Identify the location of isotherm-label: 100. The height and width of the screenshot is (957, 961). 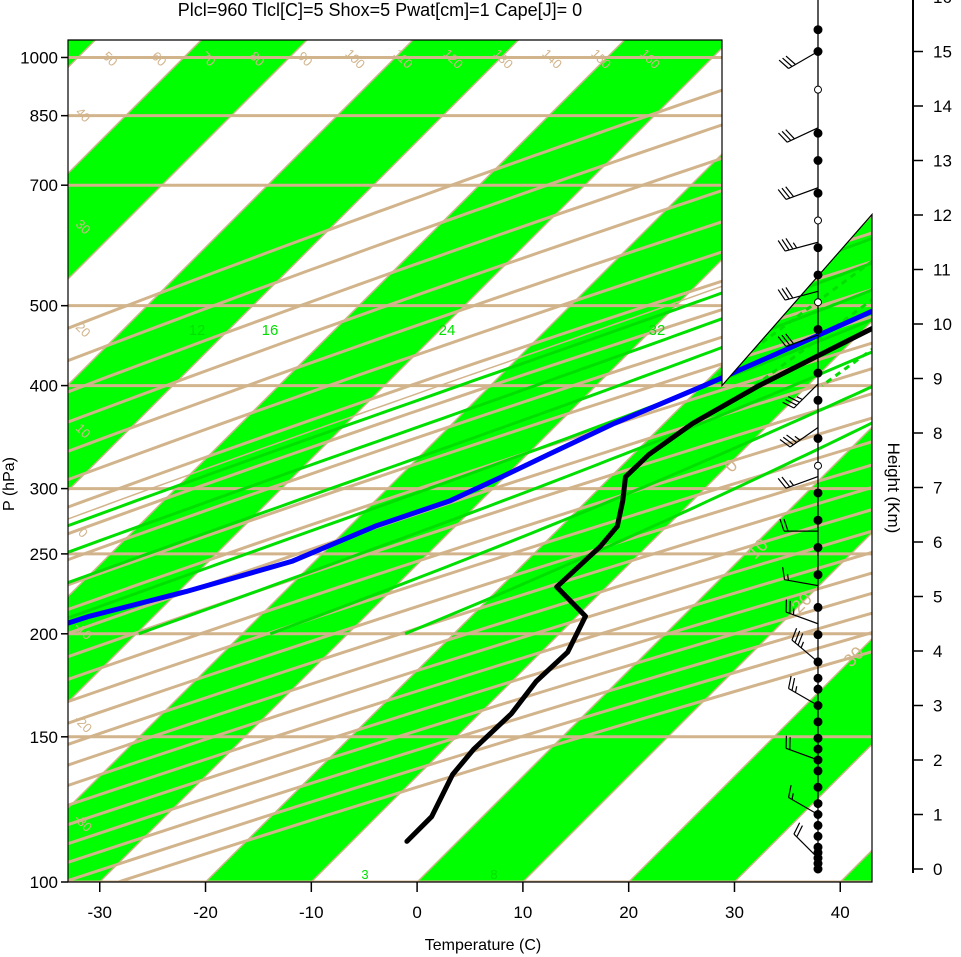
(355, 59).